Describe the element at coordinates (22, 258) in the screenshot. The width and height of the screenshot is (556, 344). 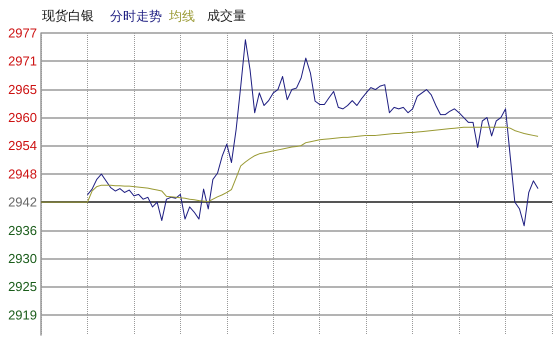
I see `y-tick-label: 2930` at that location.